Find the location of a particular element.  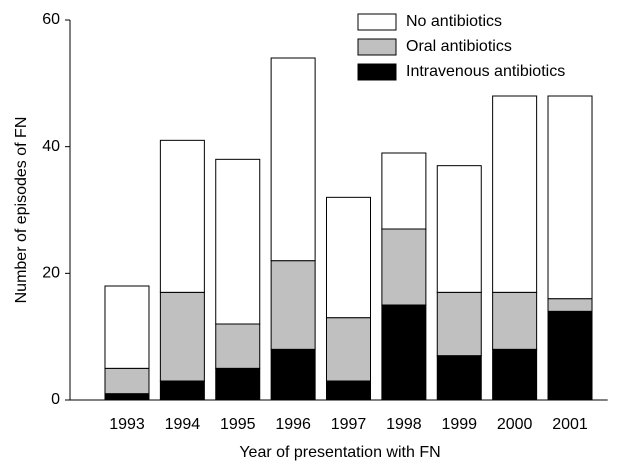

x-tick-label: 1993 is located at coordinates (127, 424).